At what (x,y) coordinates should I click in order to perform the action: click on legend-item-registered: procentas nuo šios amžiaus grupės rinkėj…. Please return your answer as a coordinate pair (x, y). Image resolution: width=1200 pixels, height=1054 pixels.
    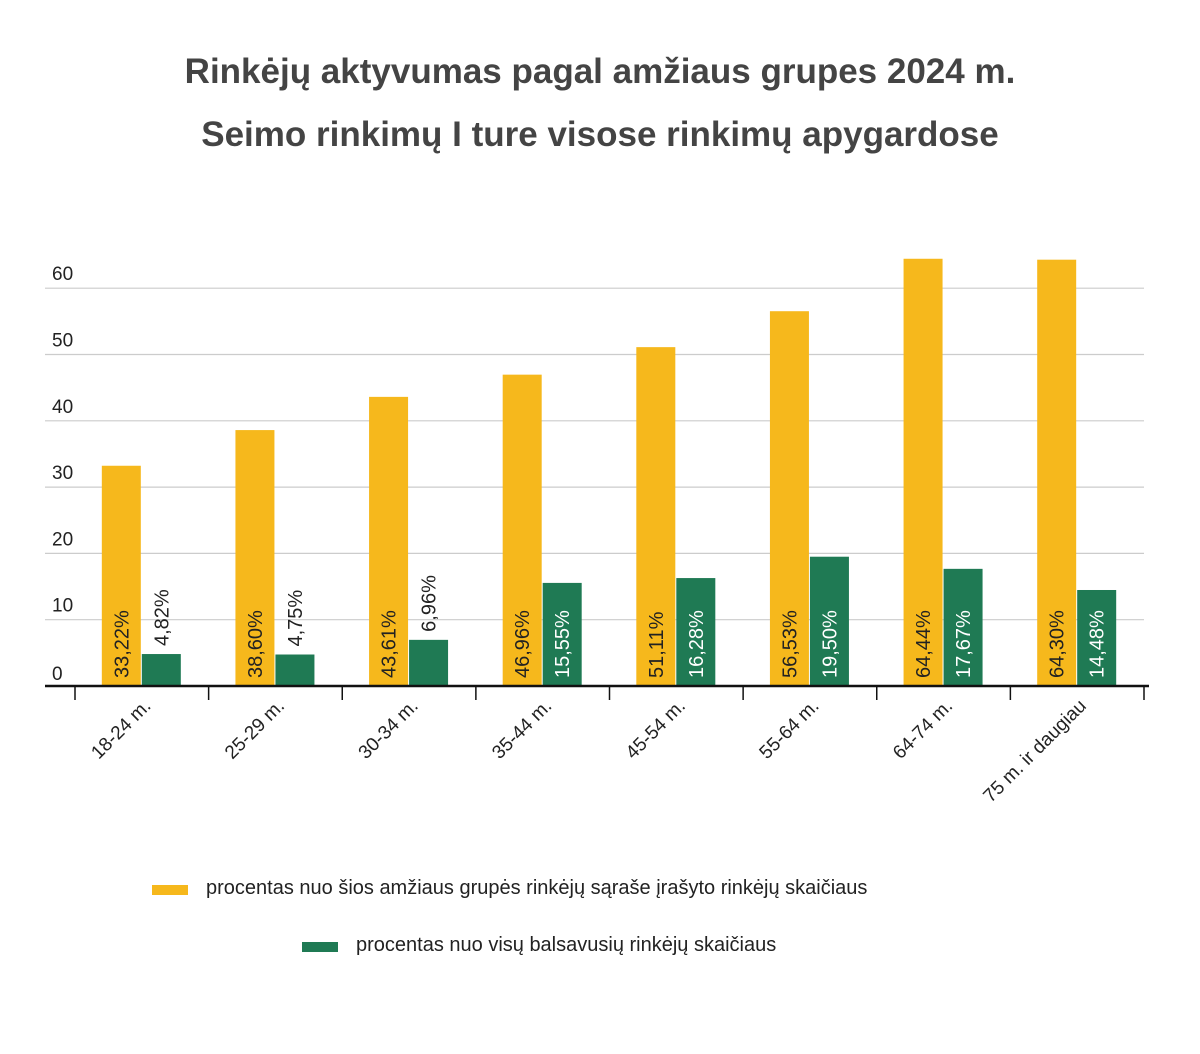
    Looking at the image, I should click on (600, 890).